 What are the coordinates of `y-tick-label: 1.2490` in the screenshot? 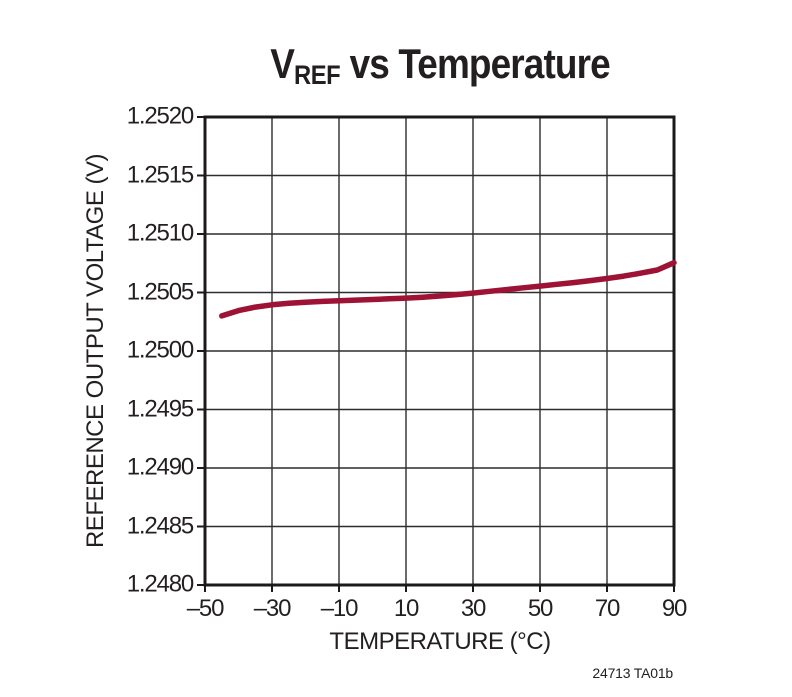 It's located at (160, 467).